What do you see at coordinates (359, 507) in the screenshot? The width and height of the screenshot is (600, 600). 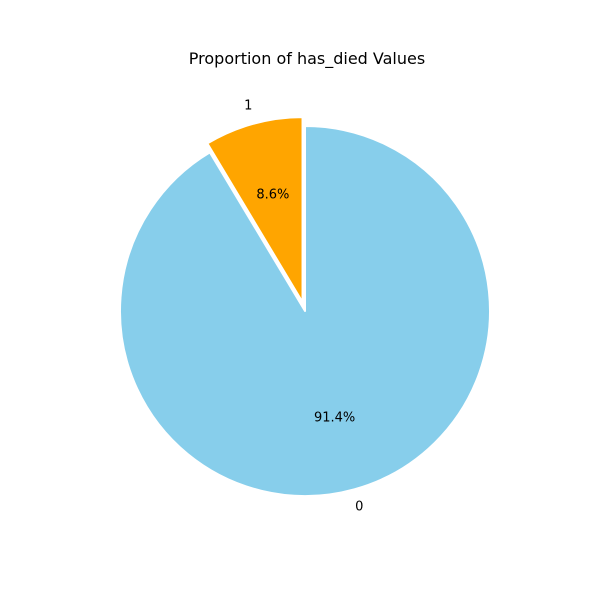 I see `slice-label-0: 0` at bounding box center [359, 507].